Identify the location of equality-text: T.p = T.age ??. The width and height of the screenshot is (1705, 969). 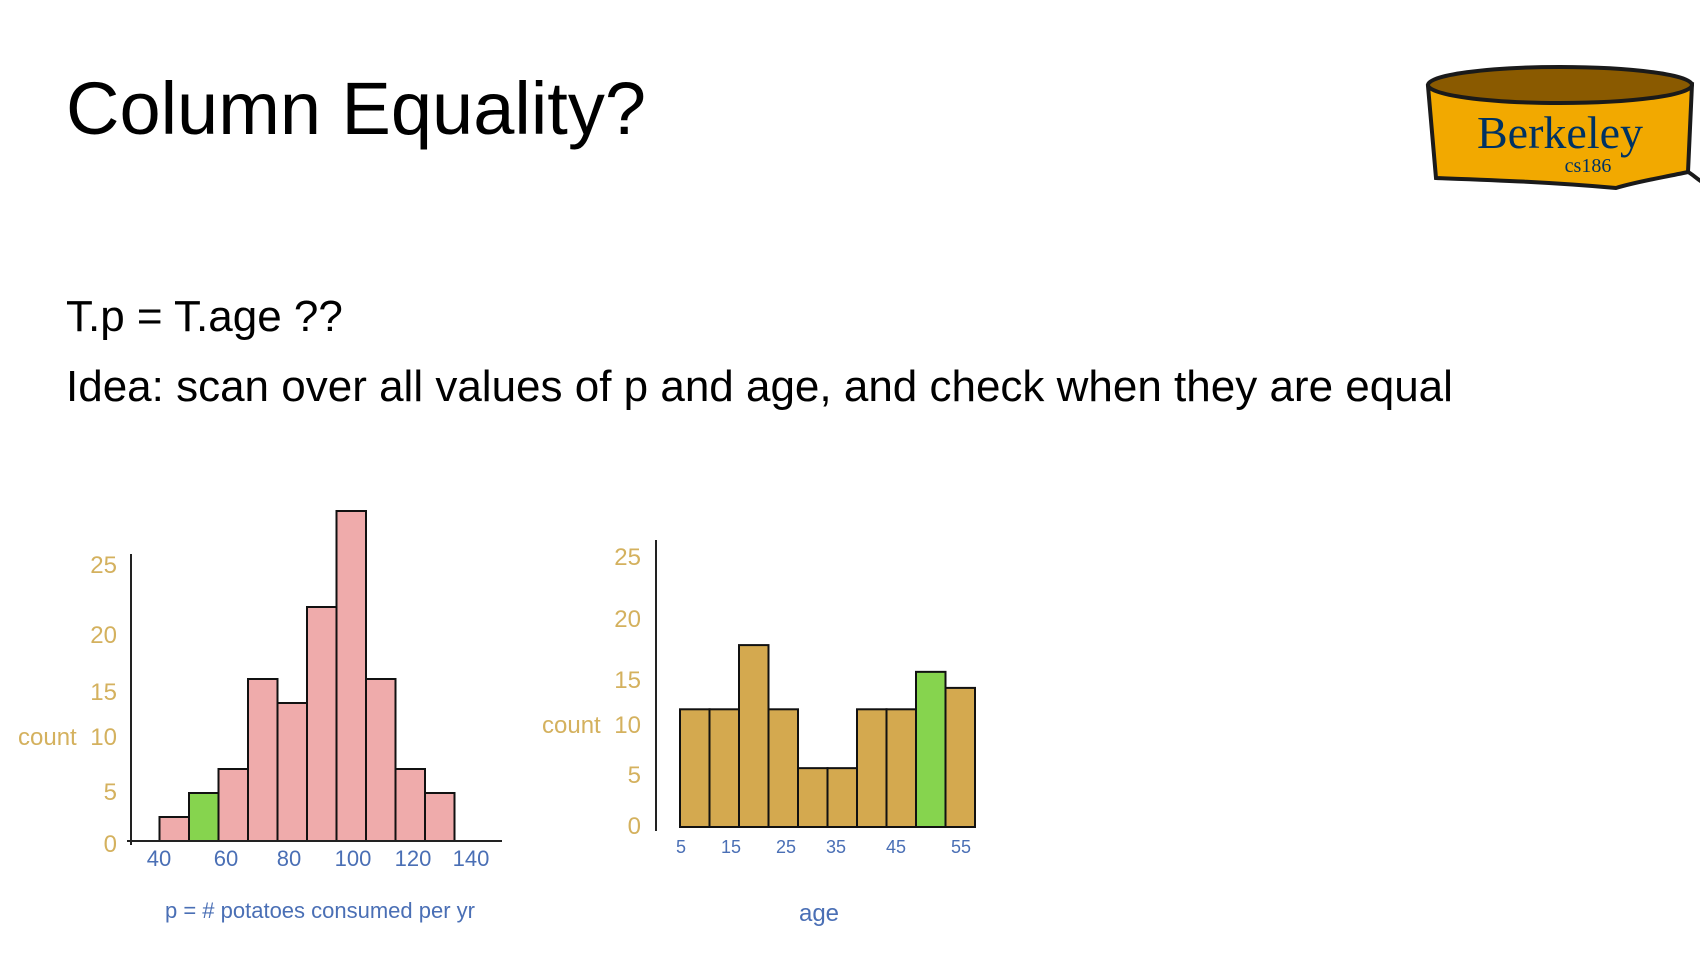
(204, 316).